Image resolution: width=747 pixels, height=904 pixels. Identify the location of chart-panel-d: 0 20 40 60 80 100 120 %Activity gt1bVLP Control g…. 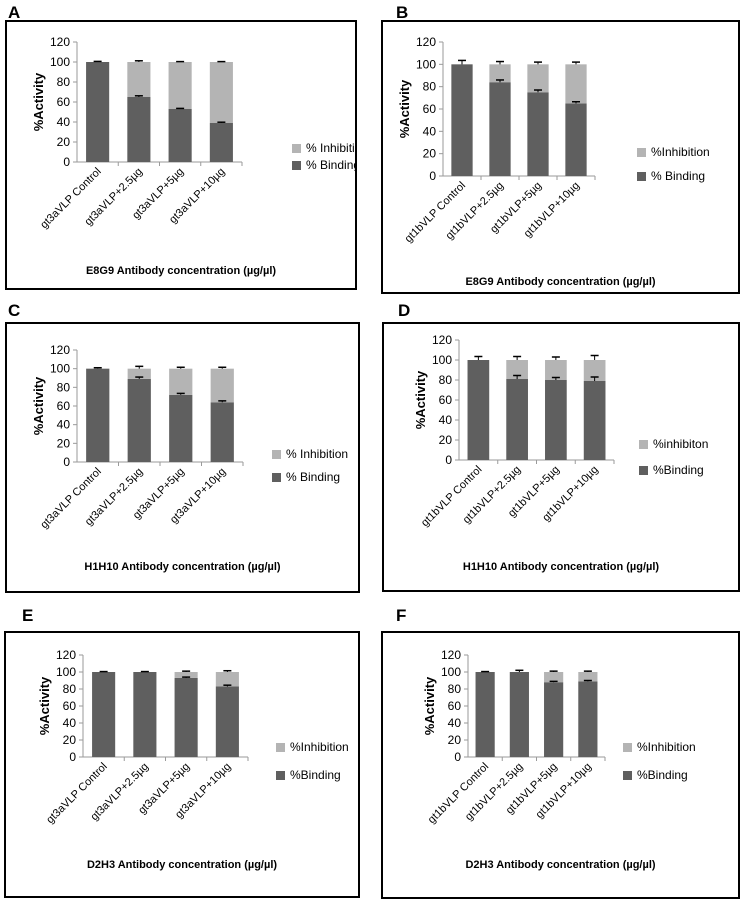
(561, 457).